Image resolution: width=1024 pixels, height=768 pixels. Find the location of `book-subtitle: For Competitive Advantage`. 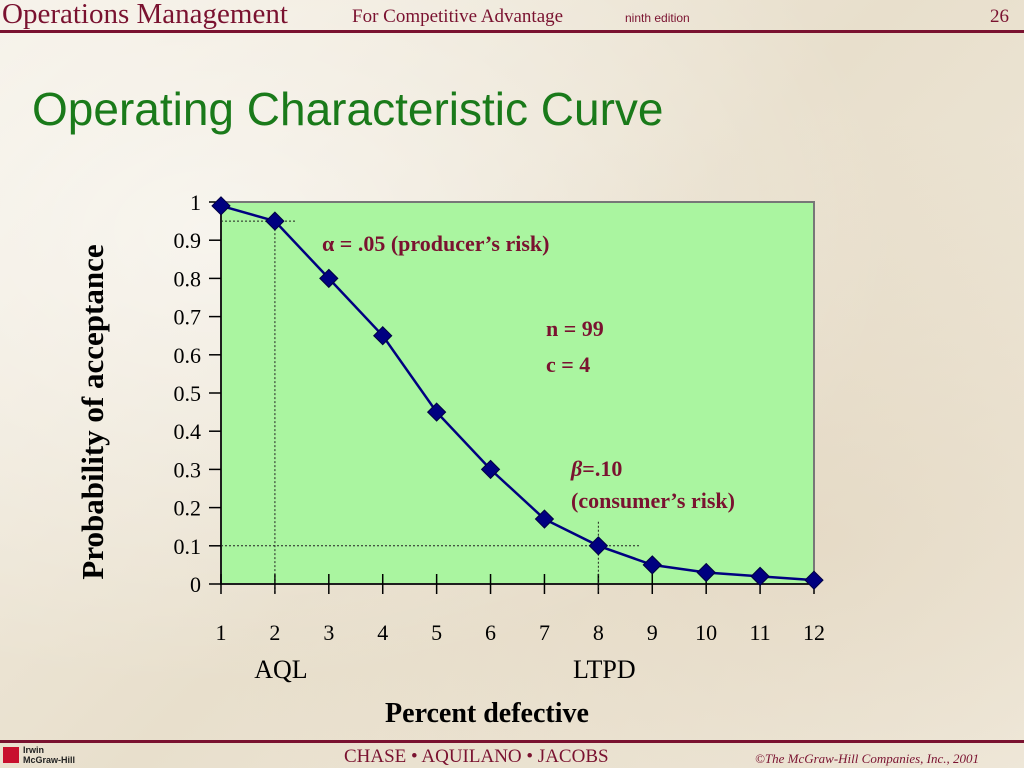

book-subtitle: For Competitive Advantage is located at coordinates (458, 16).